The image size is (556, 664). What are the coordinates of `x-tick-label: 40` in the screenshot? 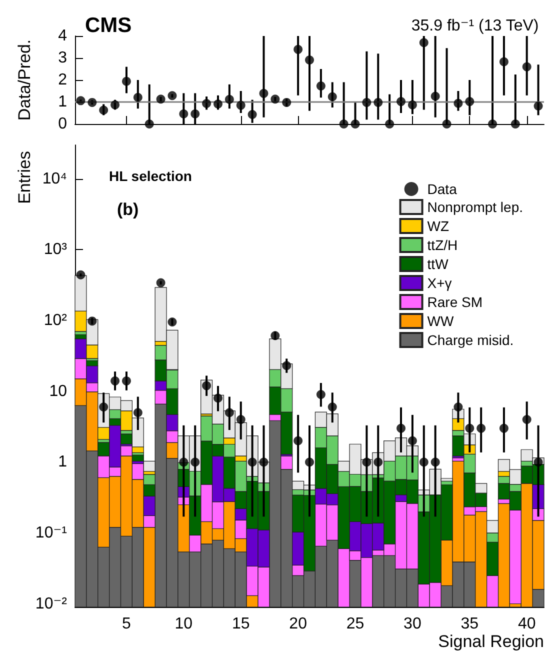 It's located at (527, 624).